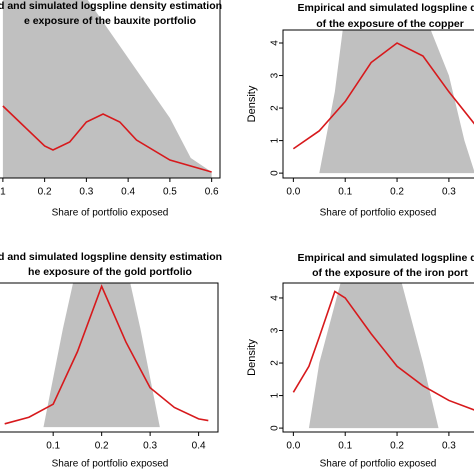 The height and width of the screenshot is (474, 474). I want to click on chart-title: e exposure of the bauxite portfolio, so click(110, 21).